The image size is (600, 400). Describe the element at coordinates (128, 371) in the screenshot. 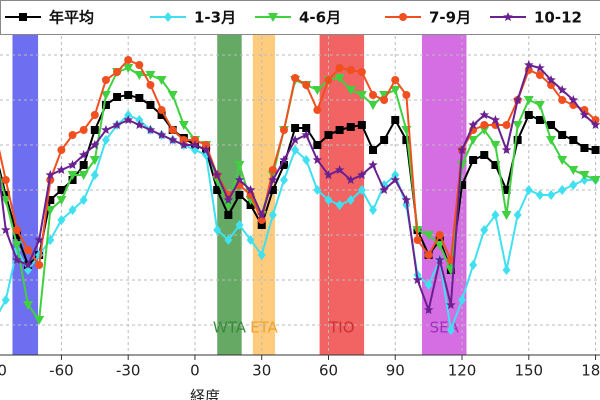

I see `x-tick-label: -30` at that location.